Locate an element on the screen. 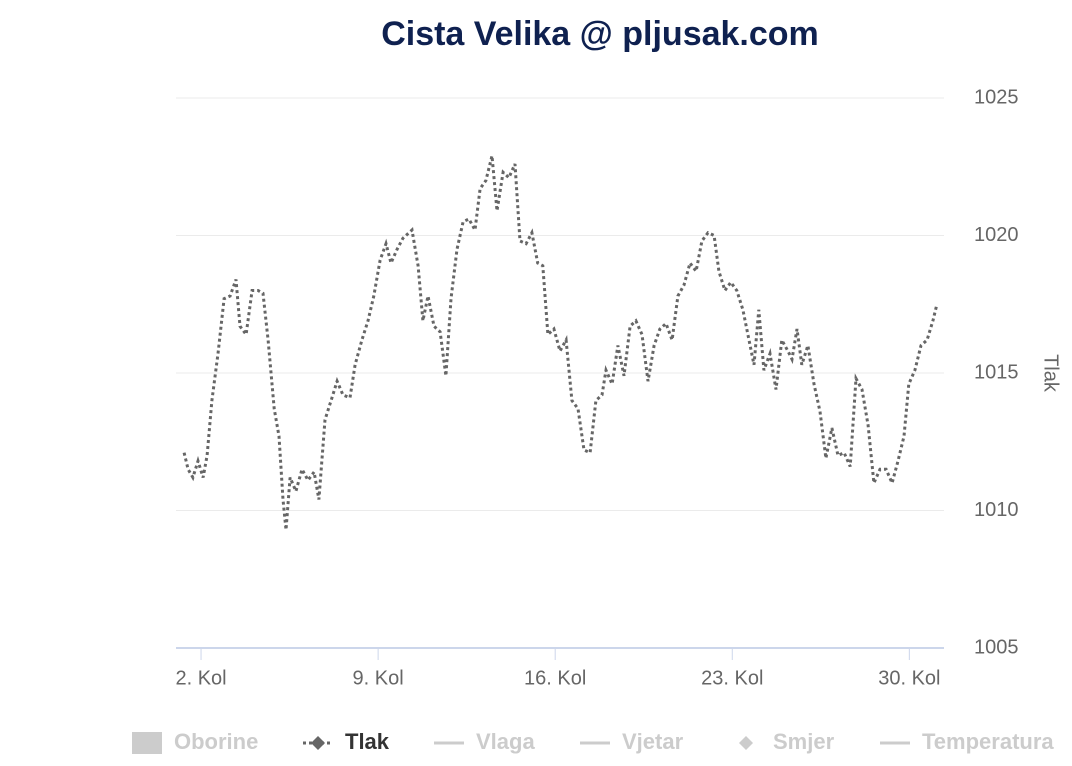 This screenshot has width=1072, height=766. y-tick-label: 1010 is located at coordinates (996, 510).